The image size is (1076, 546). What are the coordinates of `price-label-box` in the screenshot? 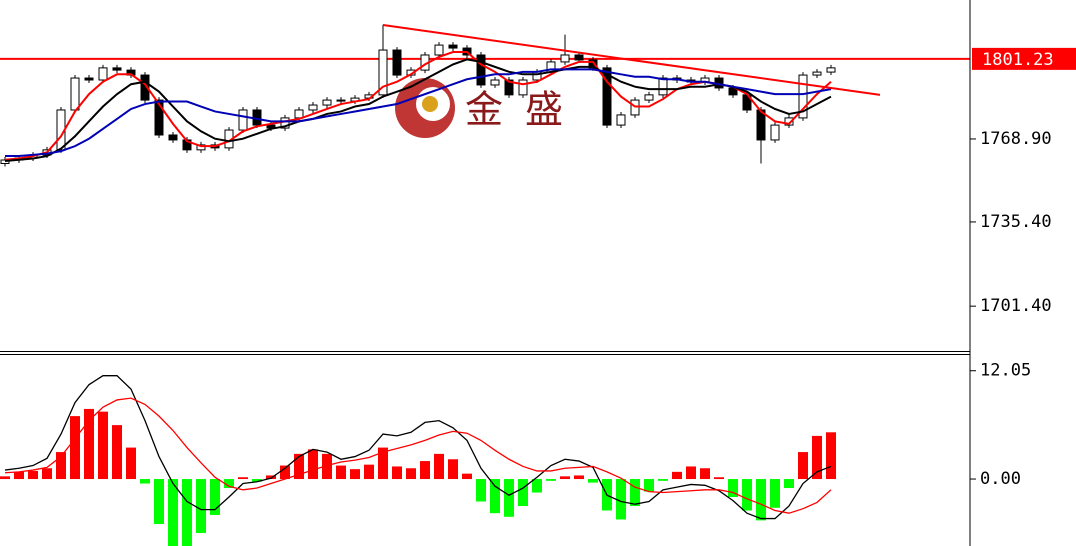 It's located at (1024, 58).